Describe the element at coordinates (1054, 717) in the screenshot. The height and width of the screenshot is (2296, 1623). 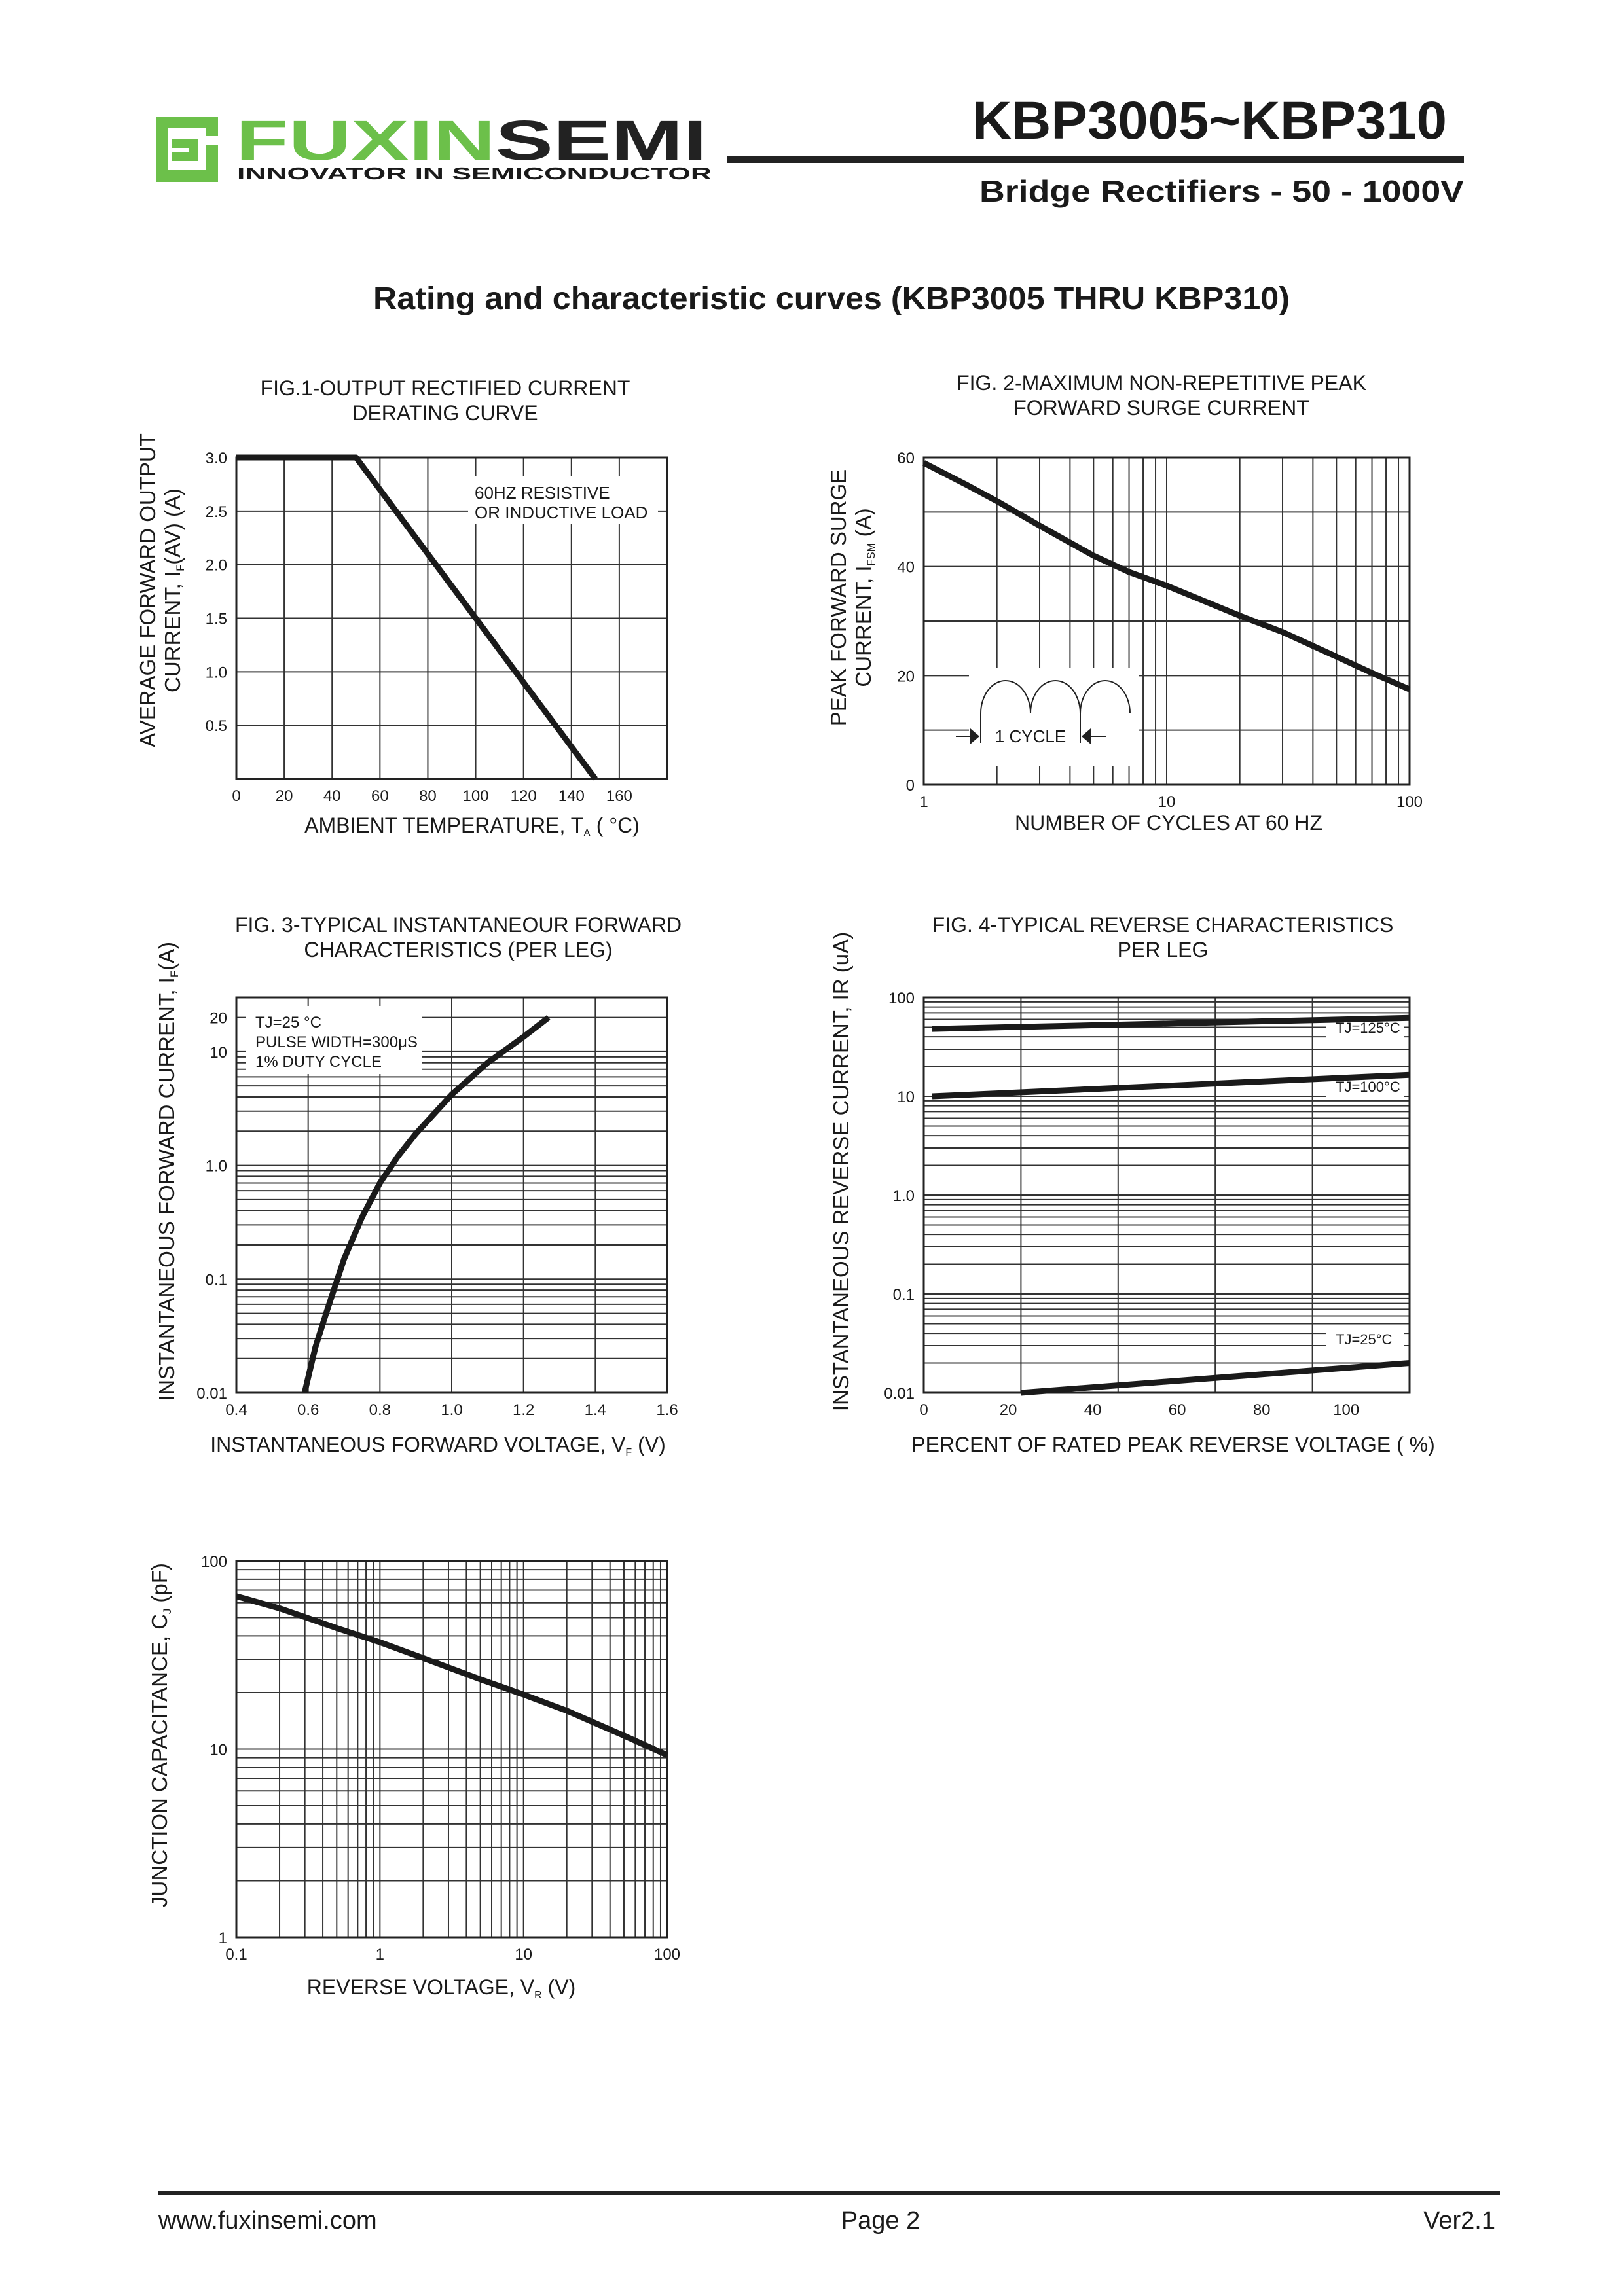
I see `inset-backdrop` at that location.